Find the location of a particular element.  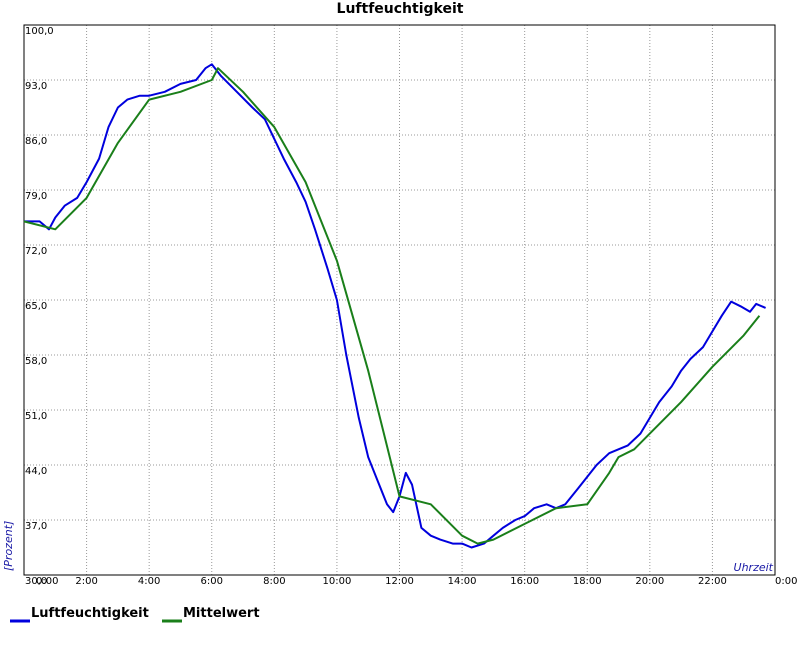

x-tick-label: 16:00 is located at coordinates (524, 581).